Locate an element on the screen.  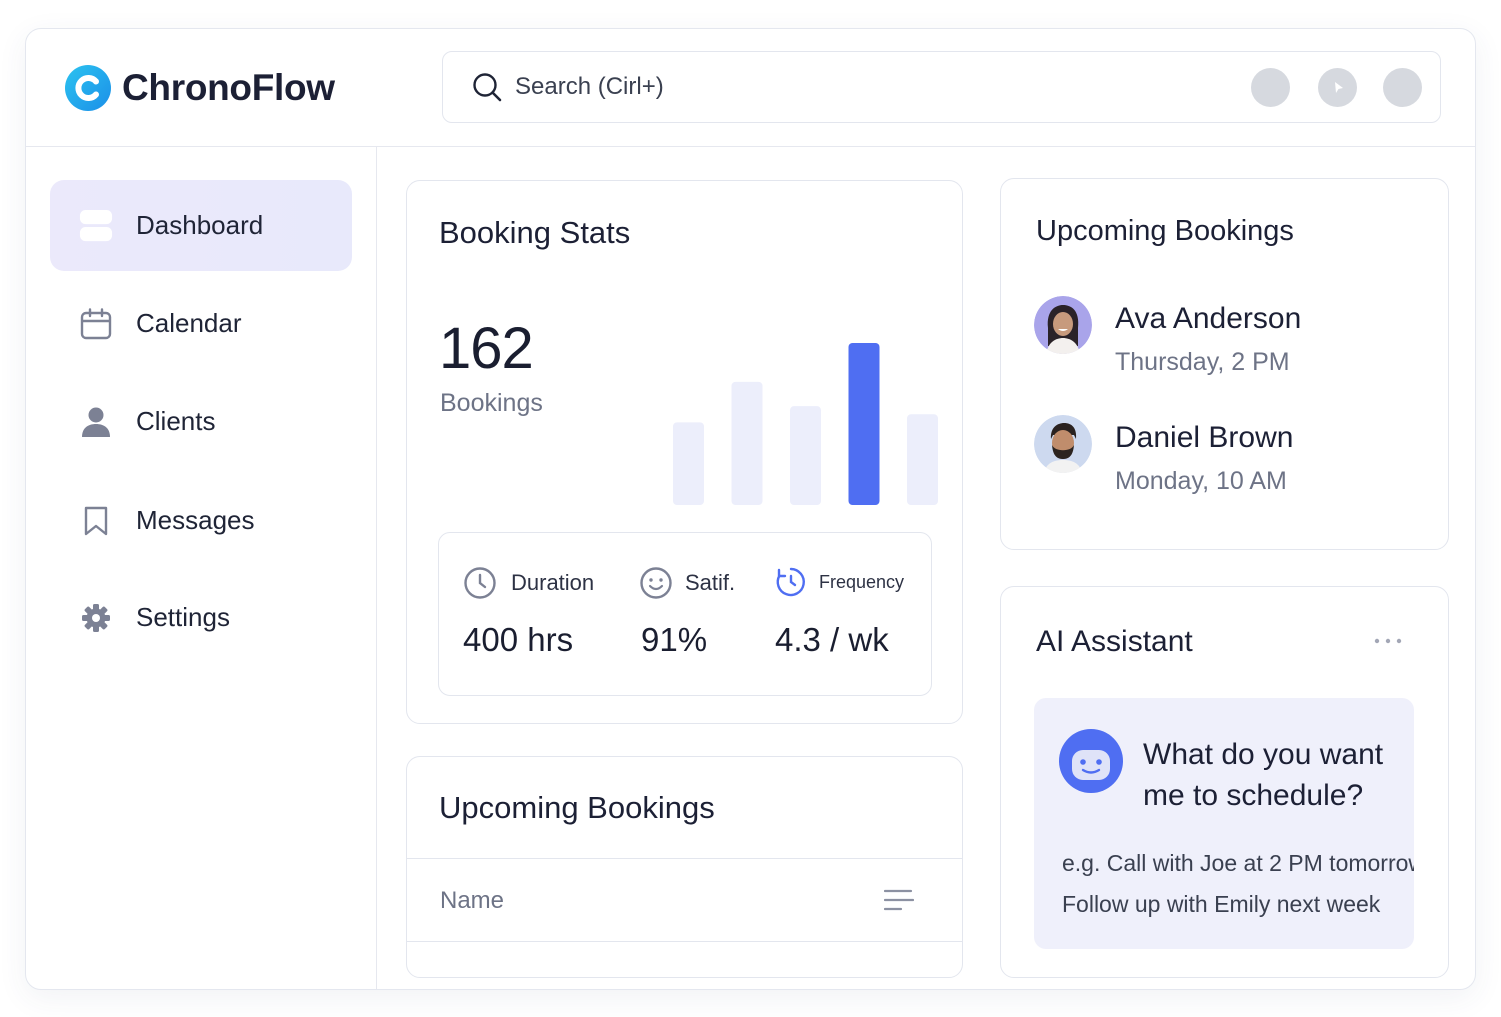
total-bookings-label: Bookings is located at coordinates (491, 403).